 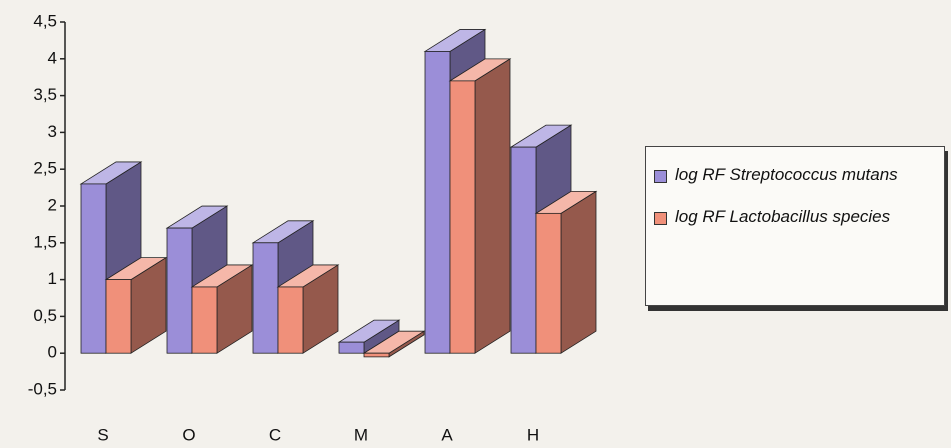 I want to click on x-tick-label: H, so click(x=533, y=434).